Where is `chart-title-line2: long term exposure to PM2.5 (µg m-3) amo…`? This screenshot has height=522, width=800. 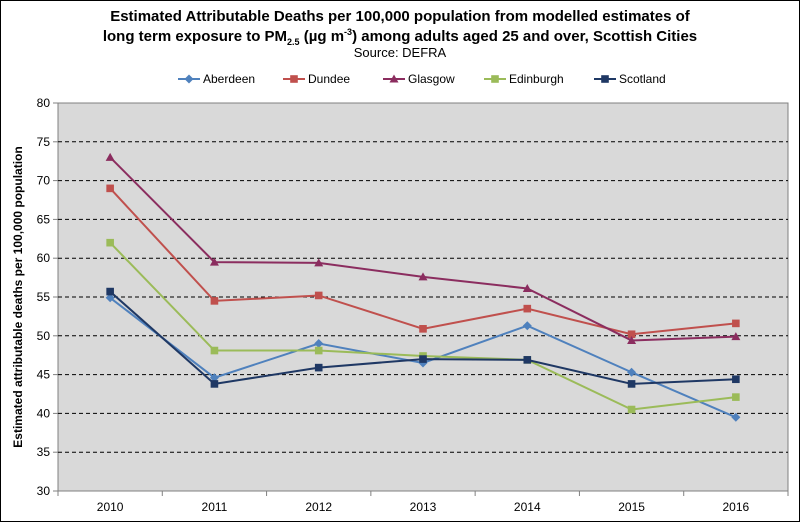 chart-title-line2: long term exposure to PM2.5 (µg m-3) amo… is located at coordinates (400, 37).